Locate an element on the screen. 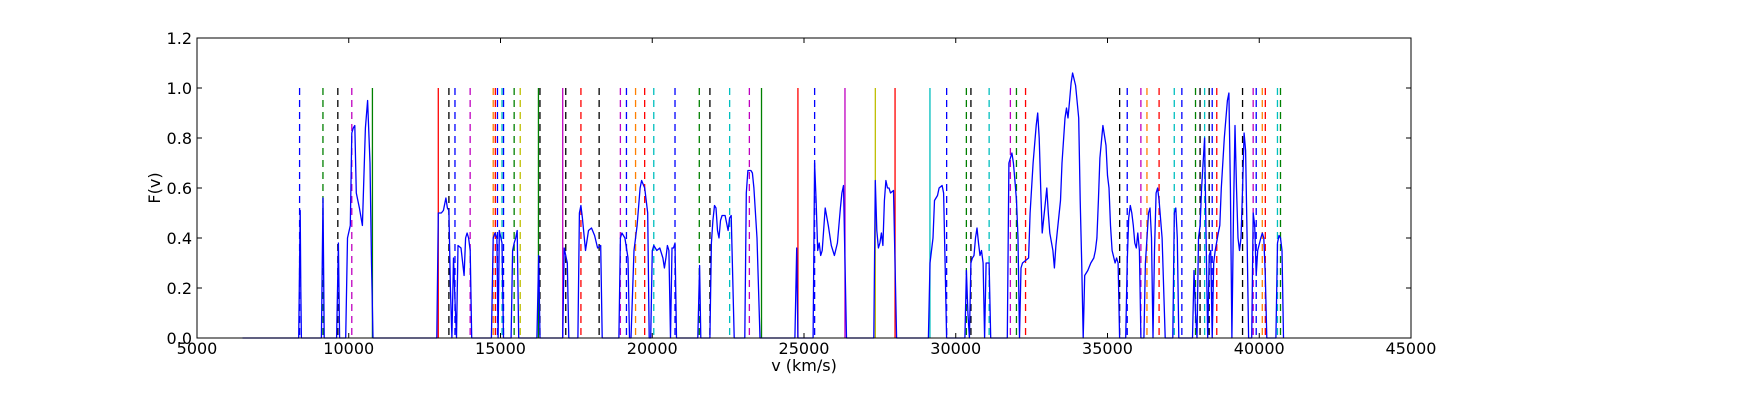  y-tick-label: 0.2 is located at coordinates (179, 288).